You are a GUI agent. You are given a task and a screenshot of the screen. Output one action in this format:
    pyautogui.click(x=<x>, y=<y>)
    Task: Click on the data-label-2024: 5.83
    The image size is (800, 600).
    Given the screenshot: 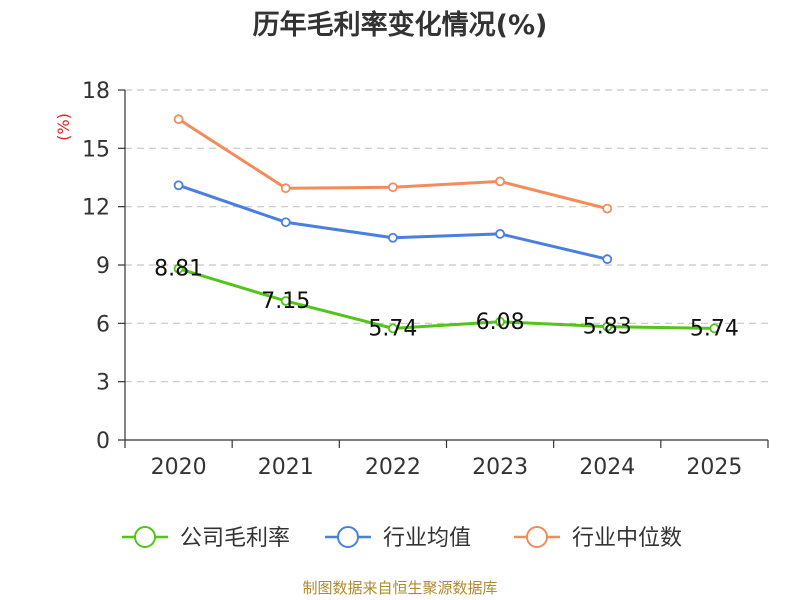 What is the action you would take?
    pyautogui.click(x=607, y=327)
    